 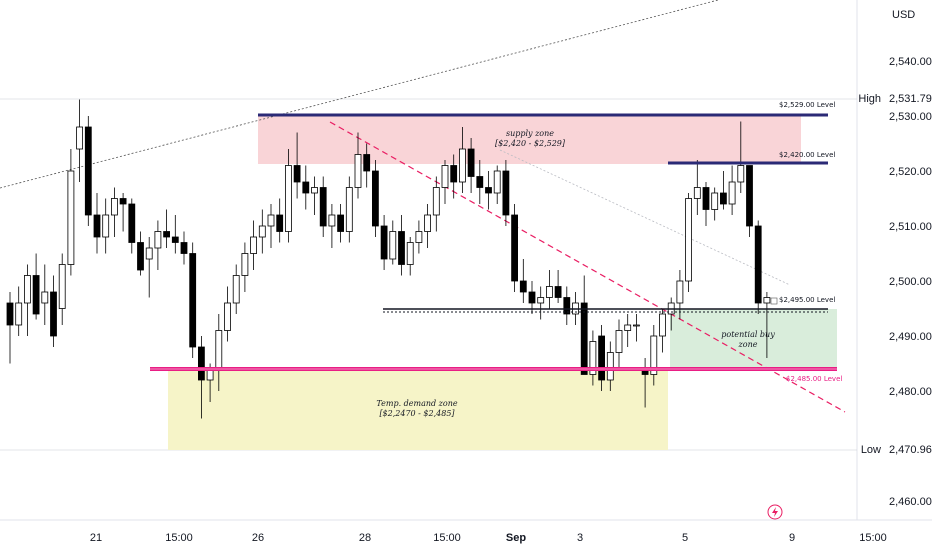 What do you see at coordinates (580, 538) in the screenshot?
I see `x-tick-label: 3` at bounding box center [580, 538].